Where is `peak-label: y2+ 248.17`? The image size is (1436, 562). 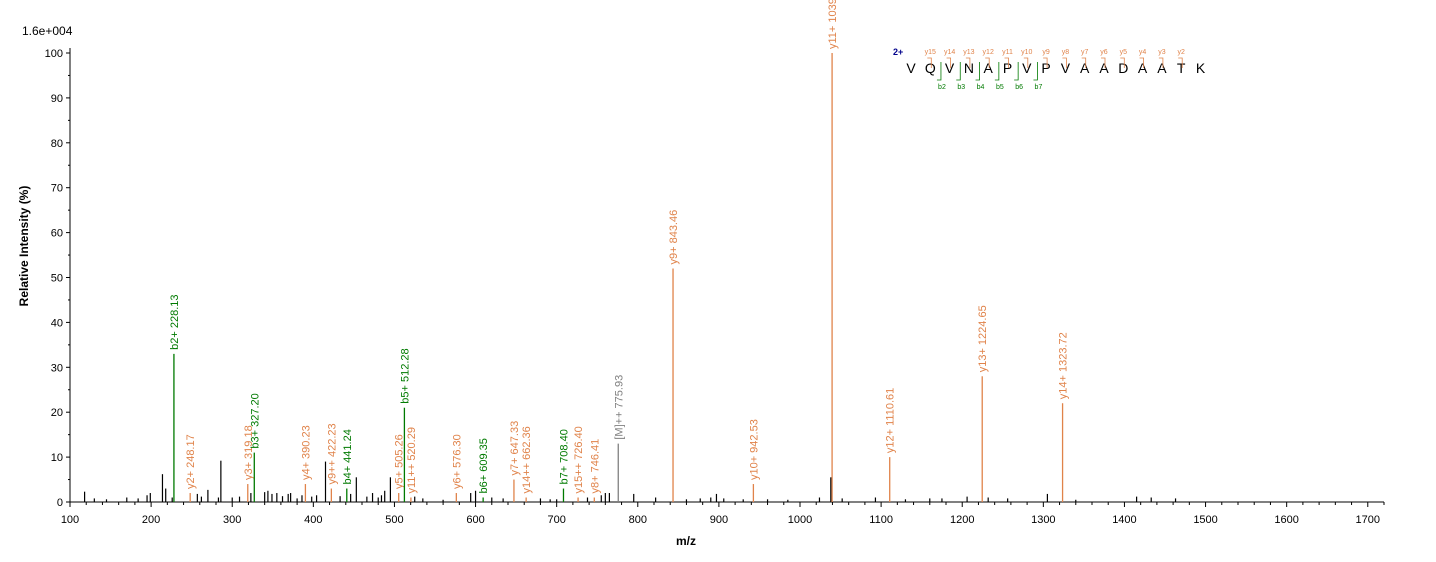
peak-label: y2+ 248.17 is located at coordinates (191, 461).